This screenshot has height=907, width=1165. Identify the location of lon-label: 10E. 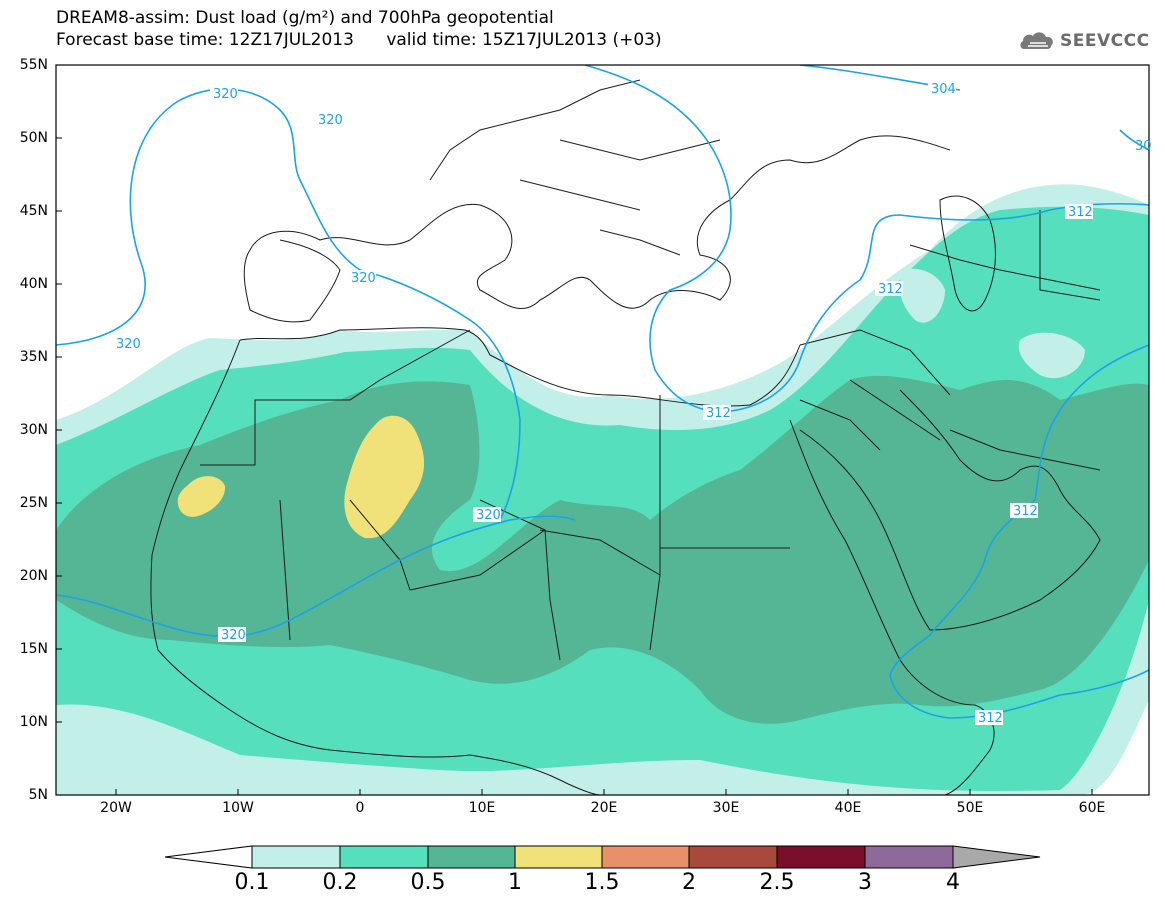
(482, 808).